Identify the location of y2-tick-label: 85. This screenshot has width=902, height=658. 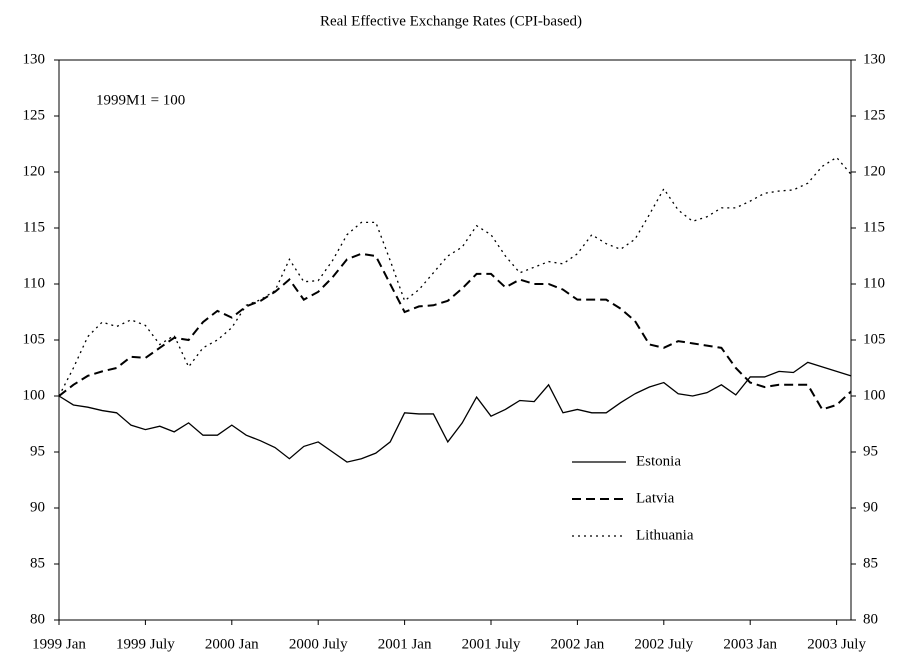
(870, 563).